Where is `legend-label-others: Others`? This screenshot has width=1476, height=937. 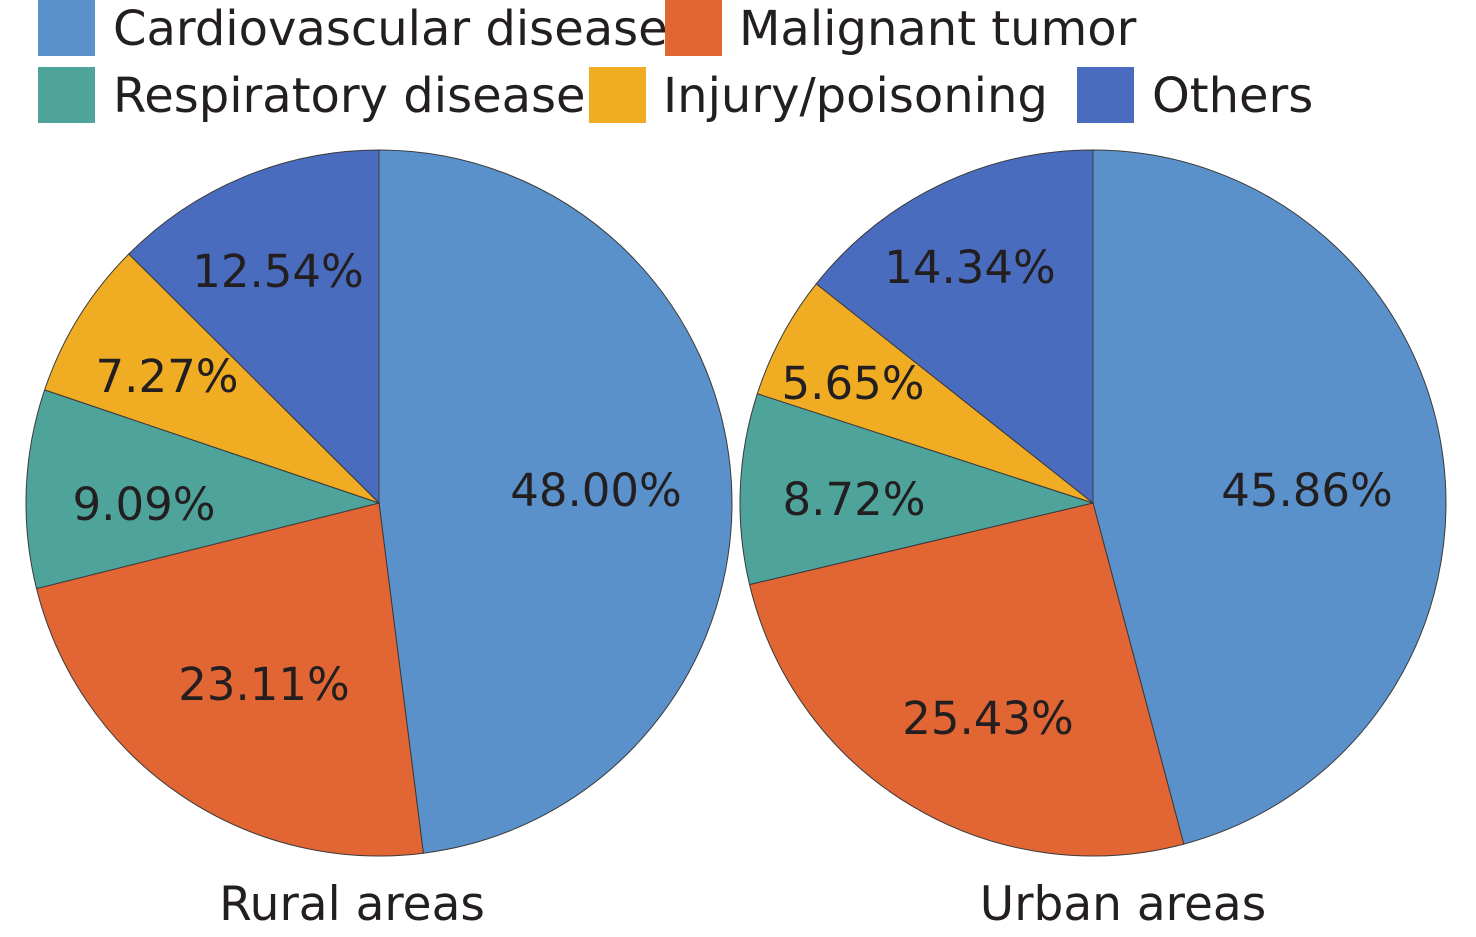
legend-label-others: Others is located at coordinates (1232, 96).